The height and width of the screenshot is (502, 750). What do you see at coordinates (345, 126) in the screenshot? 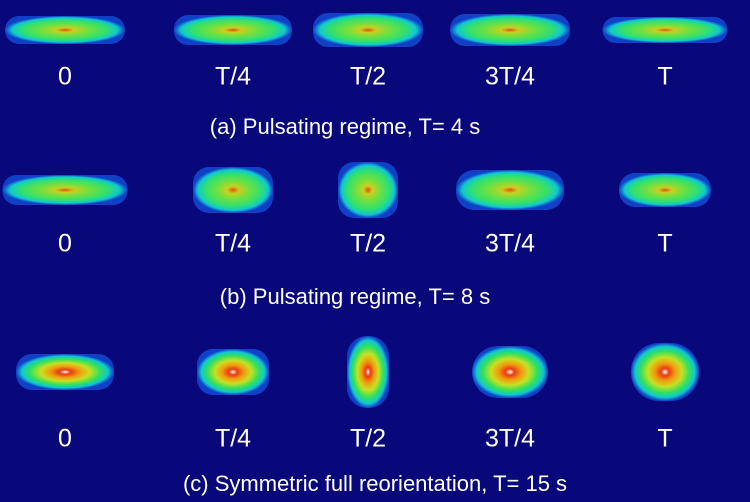
I see `row-caption: (a) Pulsating regime, T= 4 s` at bounding box center [345, 126].